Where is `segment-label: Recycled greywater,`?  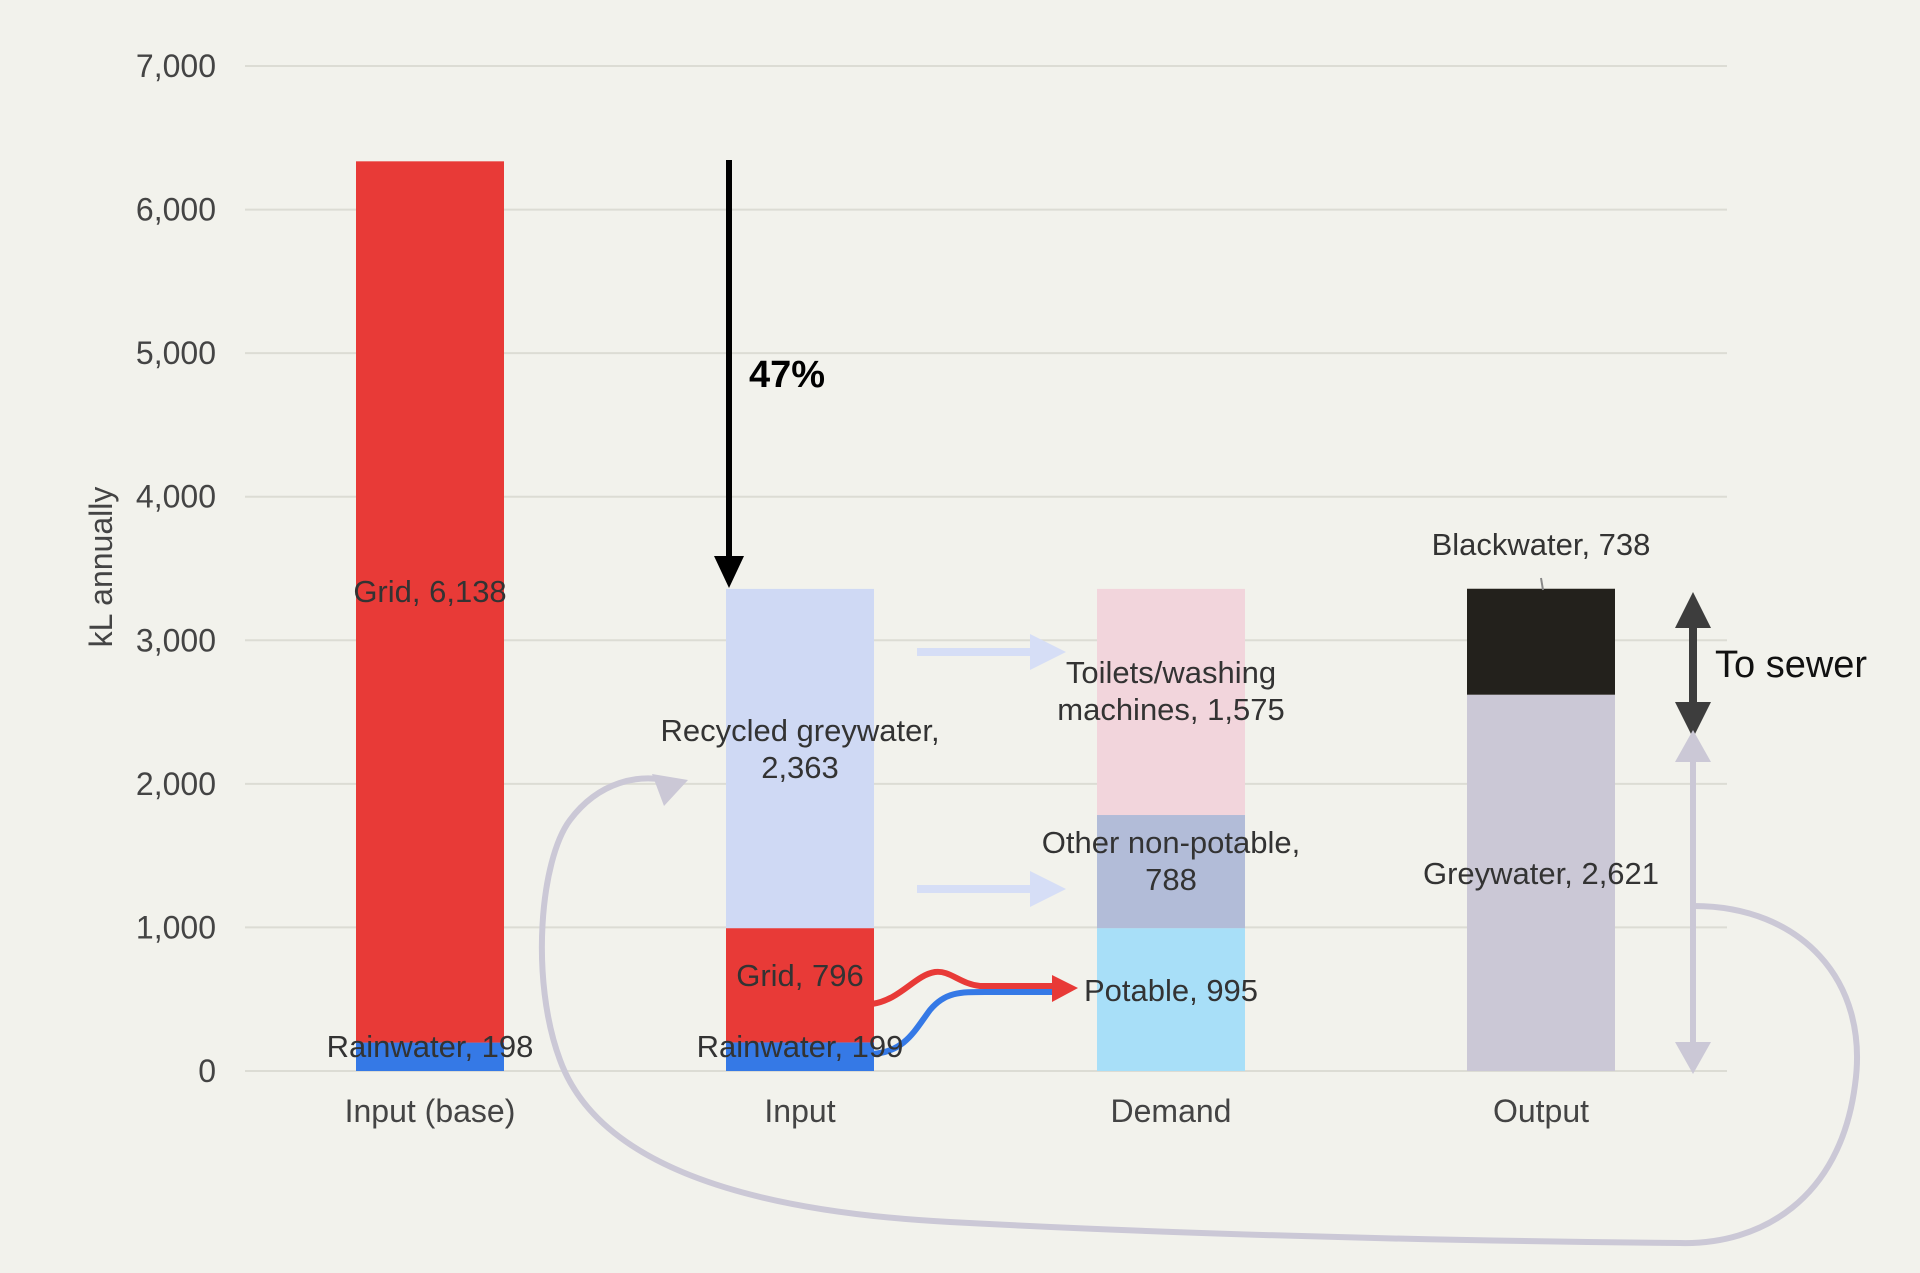
segment-label: Recycled greywater, is located at coordinates (799, 730).